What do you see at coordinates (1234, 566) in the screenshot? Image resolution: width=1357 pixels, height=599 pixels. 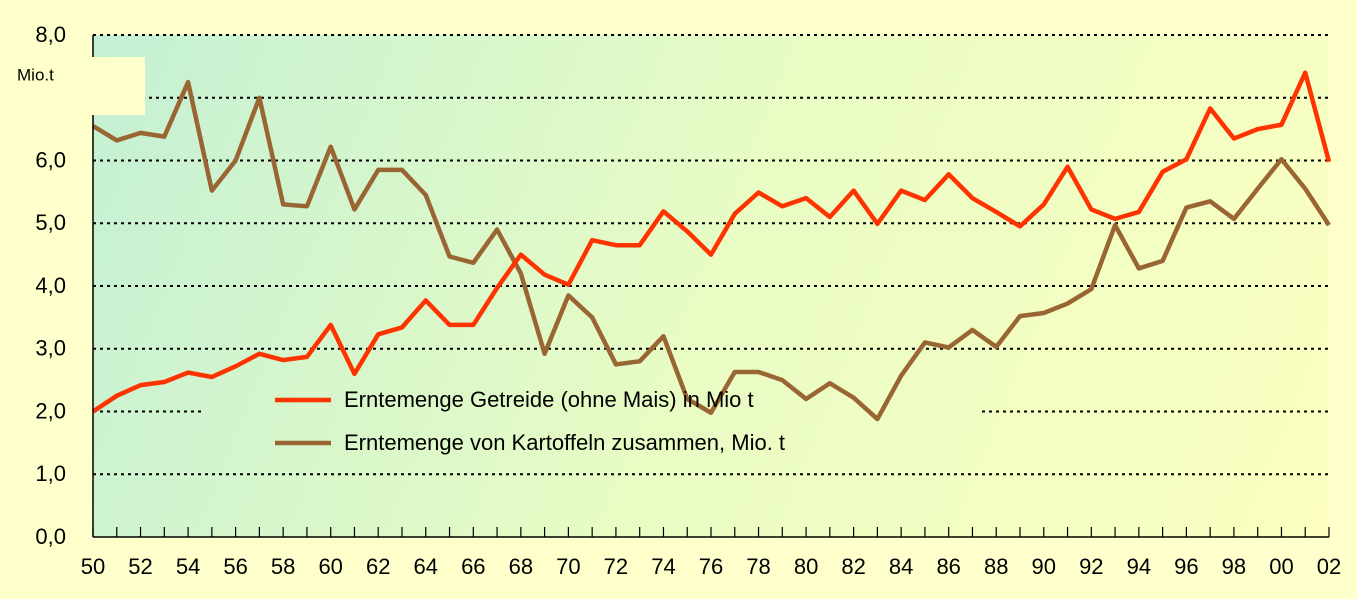 I see `x-tick-label: 98` at bounding box center [1234, 566].